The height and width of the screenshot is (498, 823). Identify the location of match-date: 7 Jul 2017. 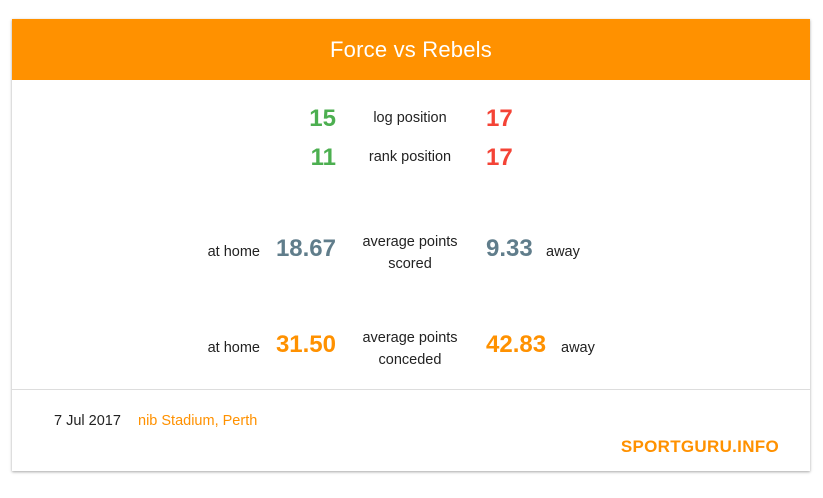
(87, 421).